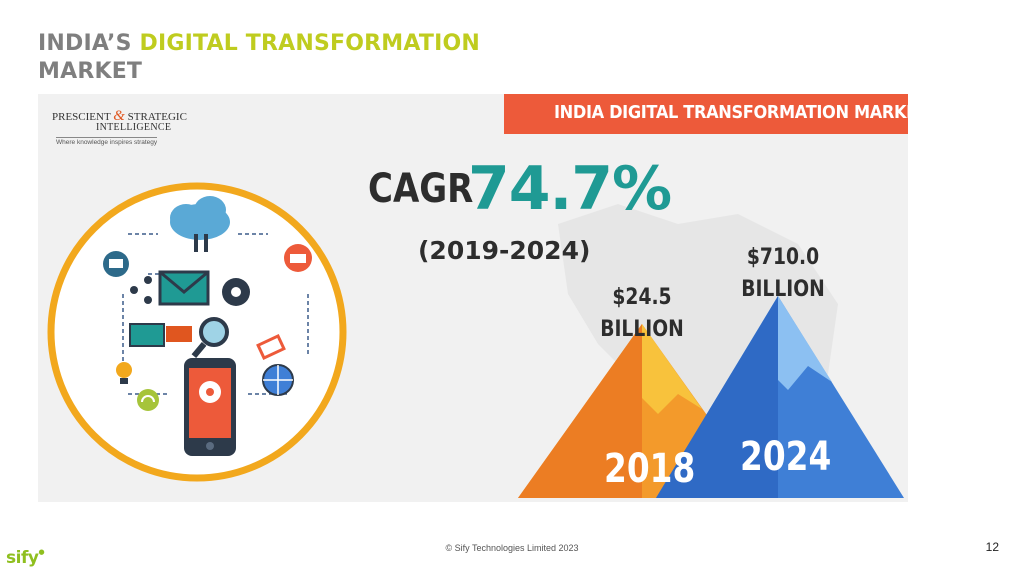 This screenshot has width=1024, height=575. I want to click on title-accent: DIGITAL TRANSFORMATION, so click(310, 43).